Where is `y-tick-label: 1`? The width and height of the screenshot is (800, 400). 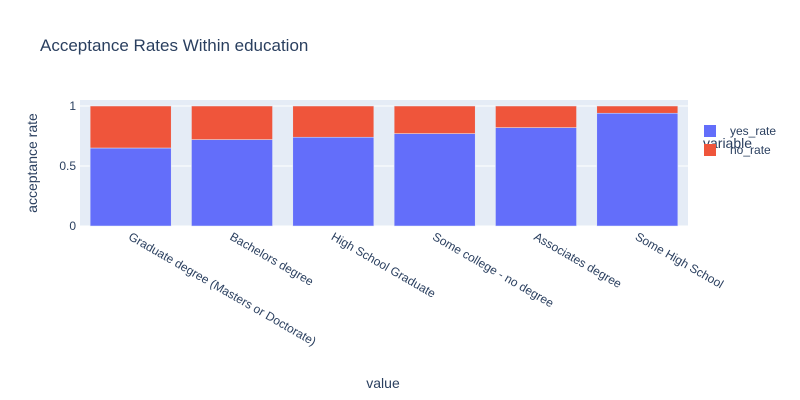
y-tick-label: 1 is located at coordinates (72, 106).